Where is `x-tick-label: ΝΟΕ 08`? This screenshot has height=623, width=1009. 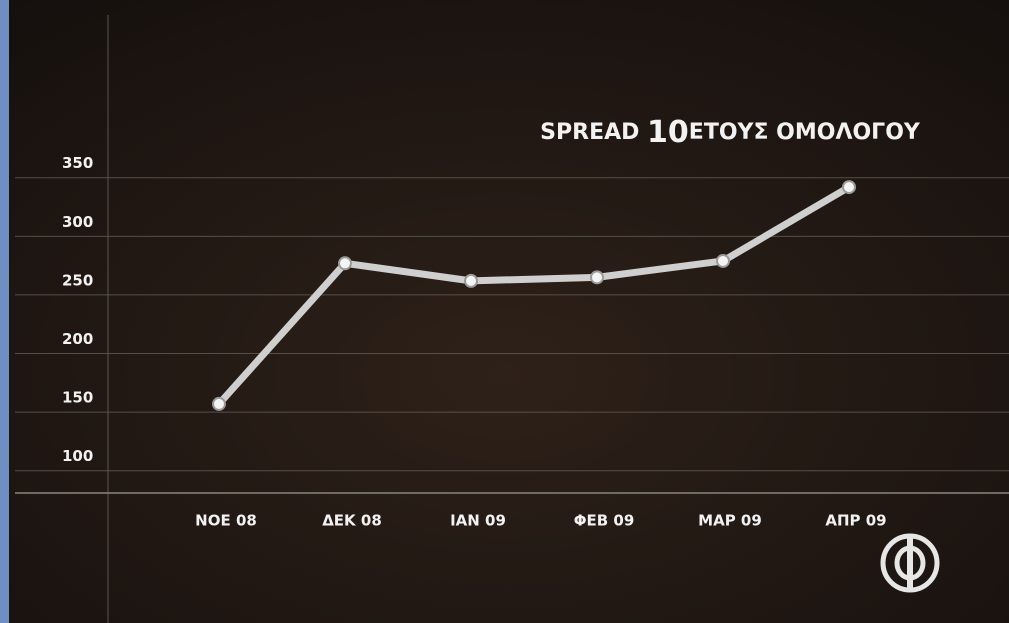 x-tick-label: ΝΟΕ 08 is located at coordinates (226, 521).